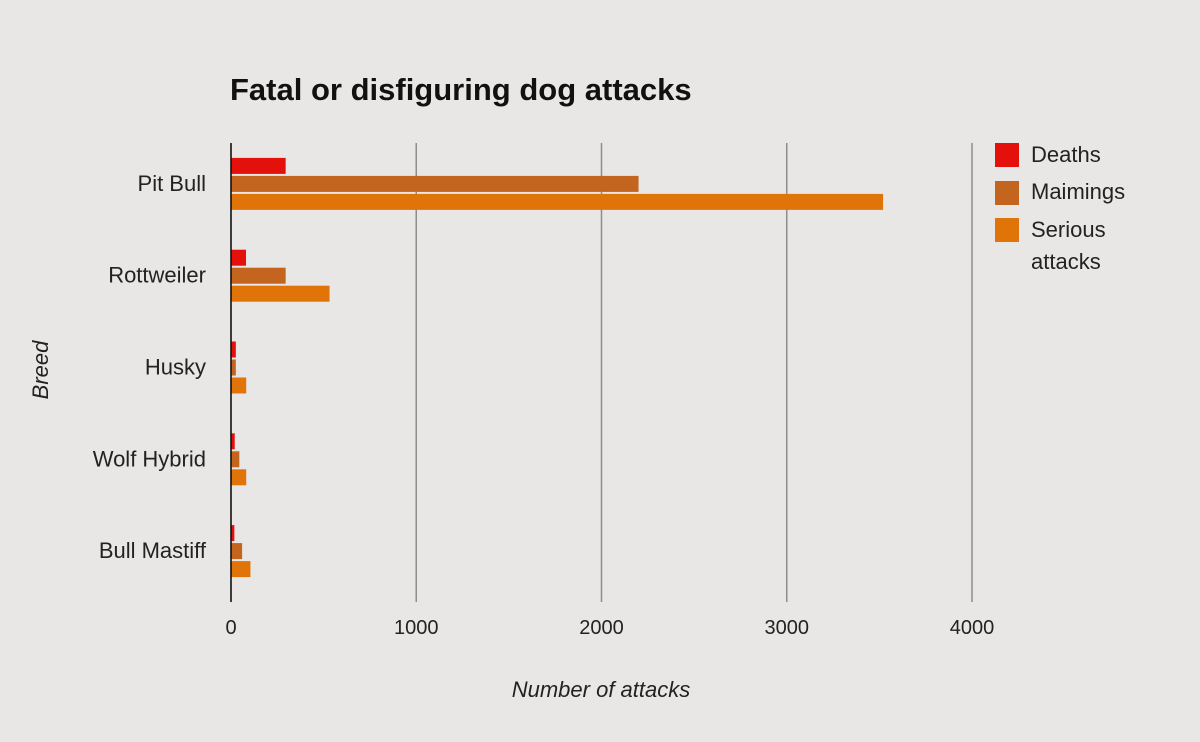  I want to click on bar-rottweiler-deaths, so click(239, 257).